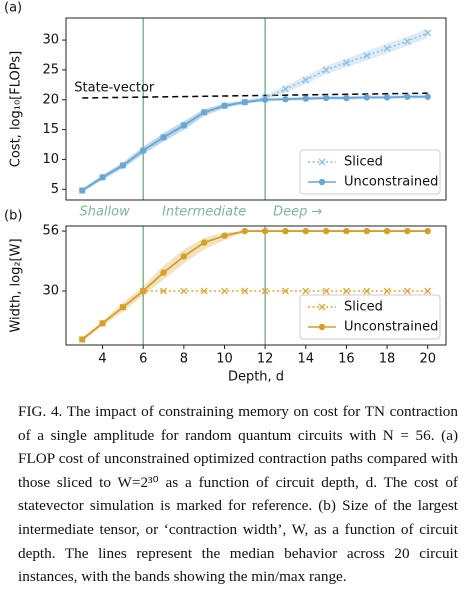  What do you see at coordinates (255, 95) in the screenshot?
I see `reference-line` at bounding box center [255, 95].